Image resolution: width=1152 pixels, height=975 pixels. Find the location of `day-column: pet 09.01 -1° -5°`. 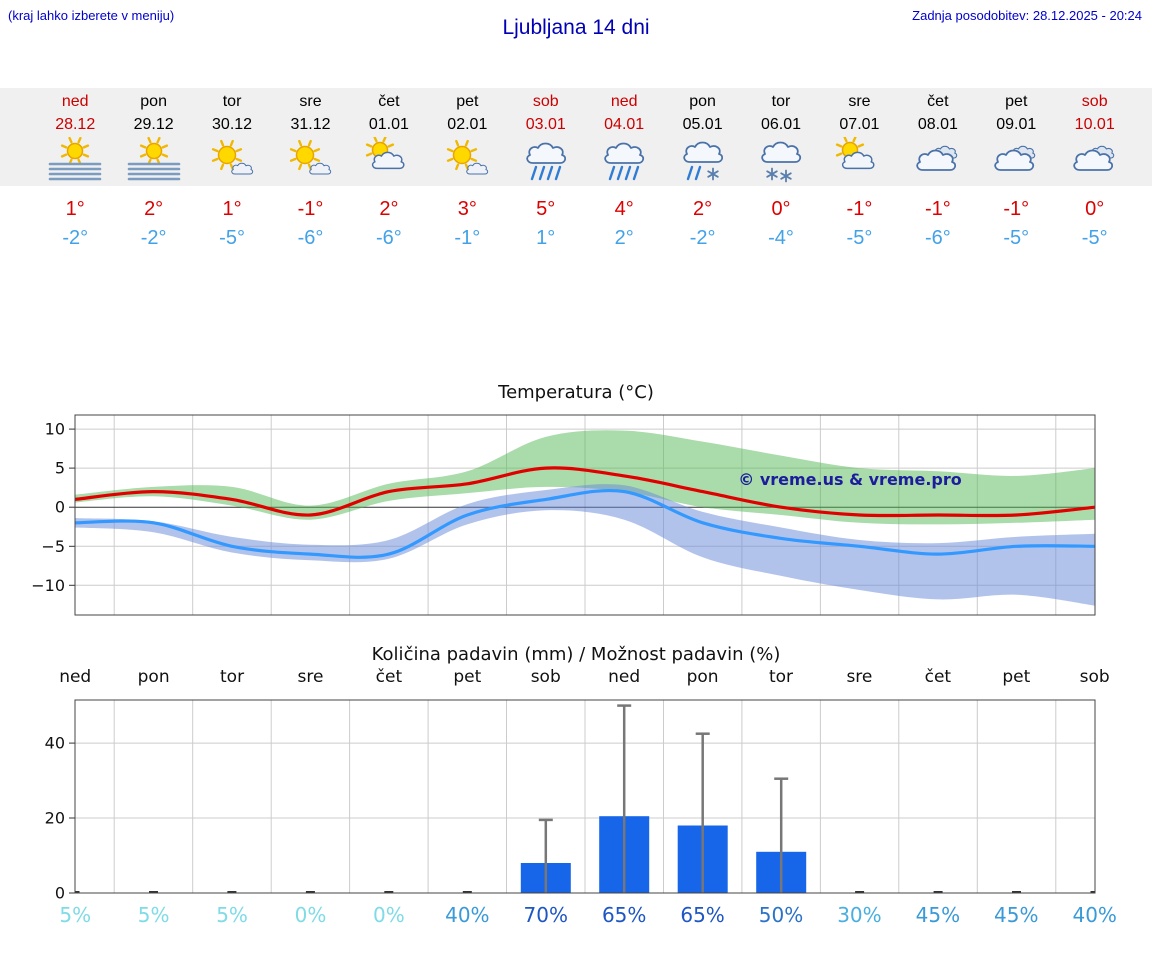

day-column: pet 09.01 -1° -5° is located at coordinates (1016, 170).